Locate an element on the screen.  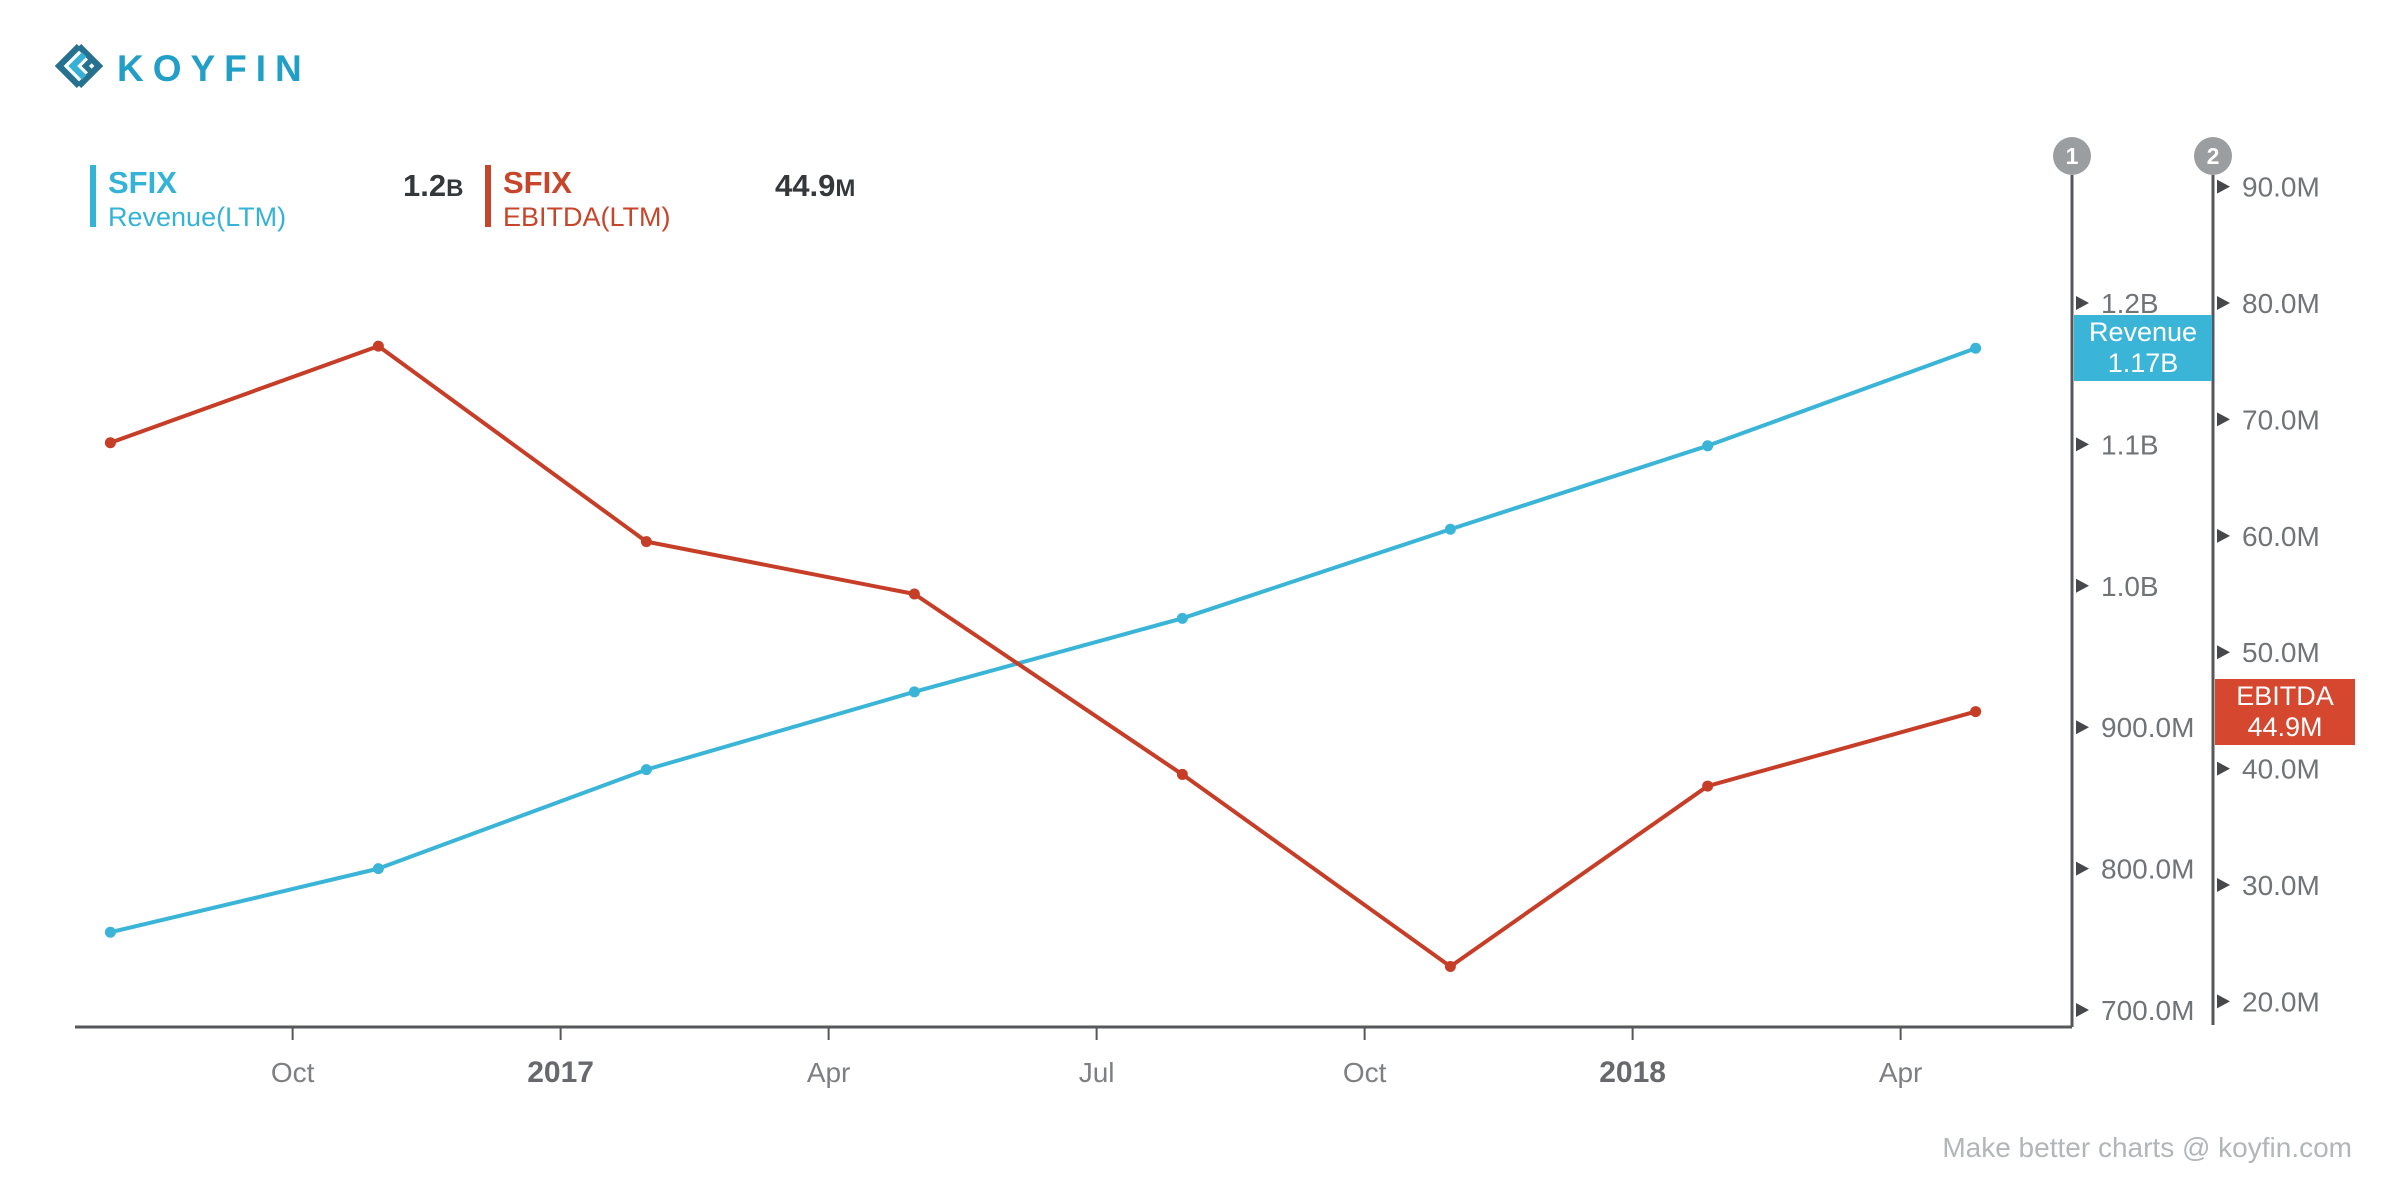
x-axis-tick-label: 2018 is located at coordinates (1632, 1072).